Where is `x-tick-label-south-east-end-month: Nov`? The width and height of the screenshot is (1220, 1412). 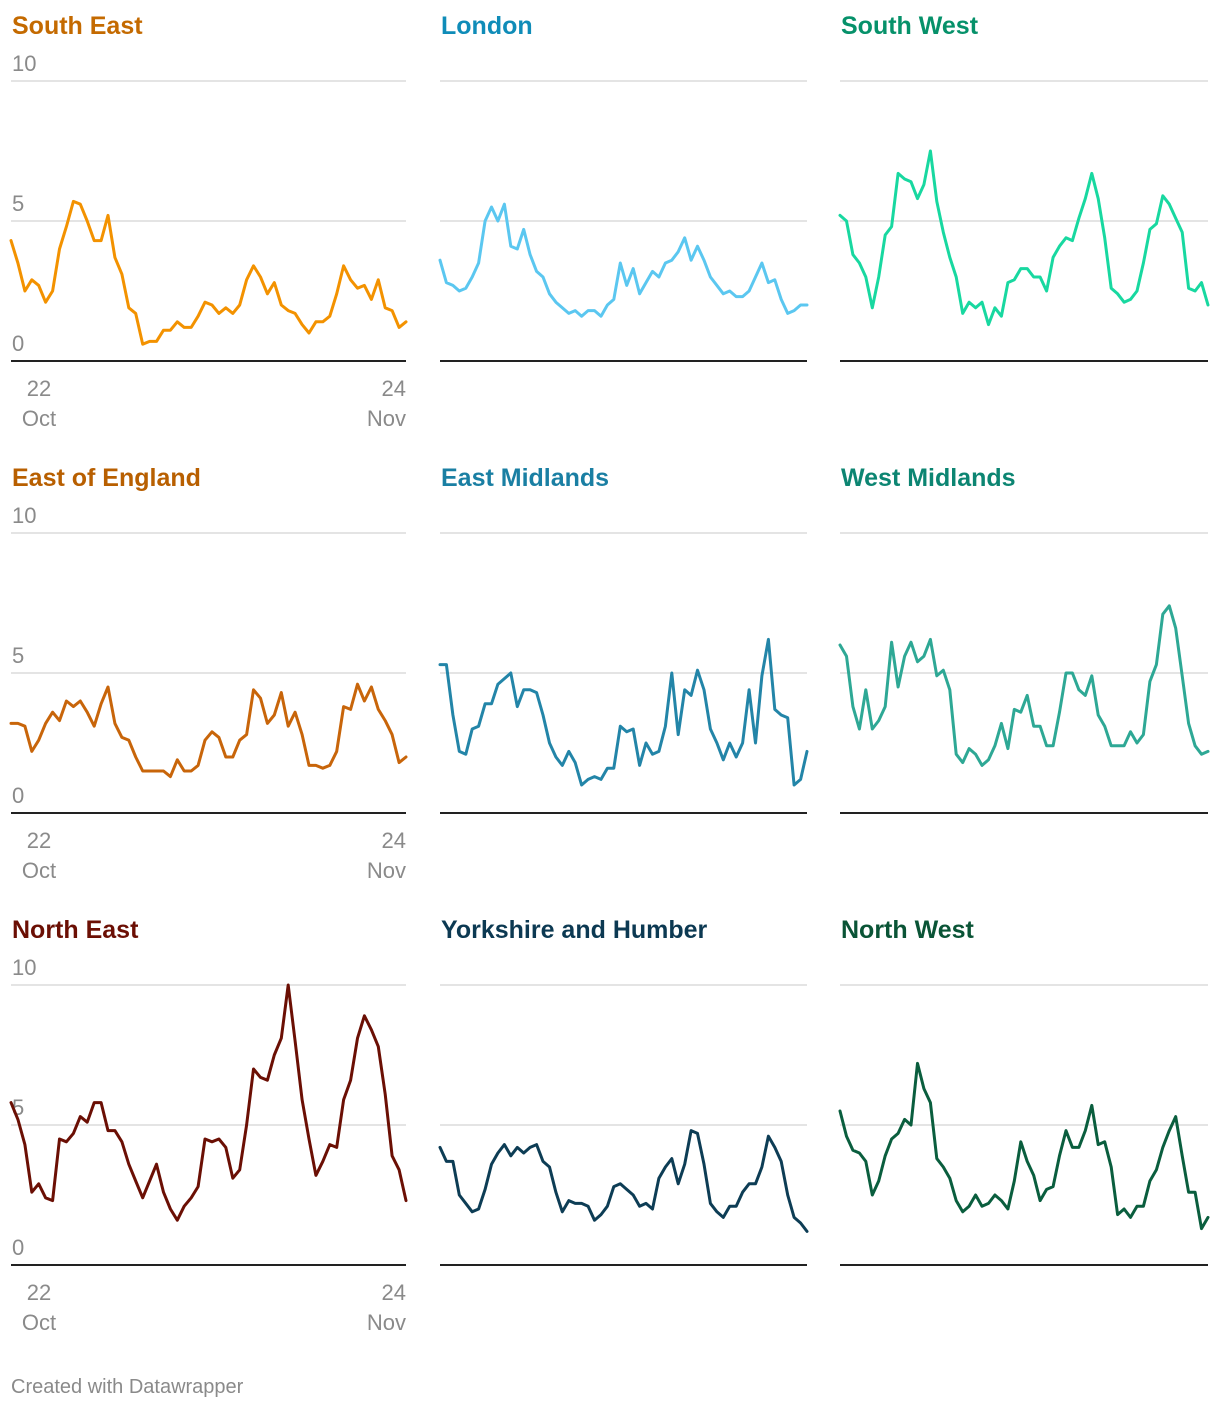 x-tick-label-south-east-end-month: Nov is located at coordinates (386, 418).